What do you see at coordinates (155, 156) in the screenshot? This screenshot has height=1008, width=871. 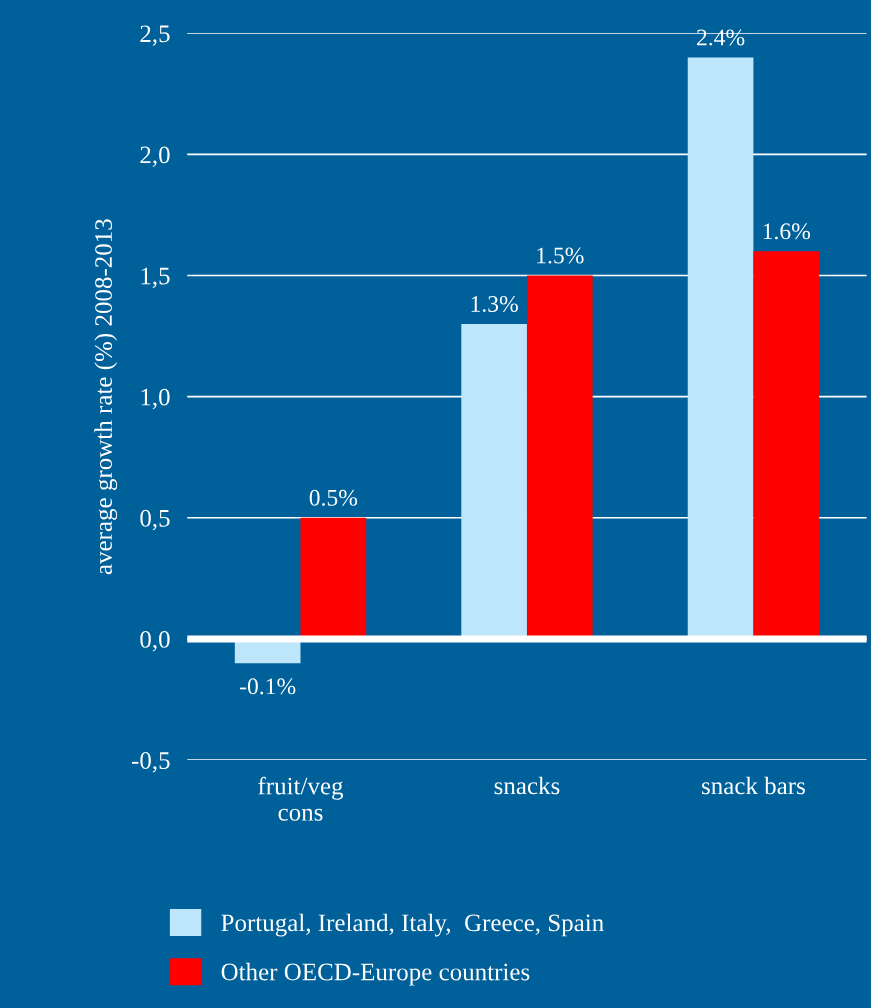 I see `y-tick-label: 2,0` at bounding box center [155, 156].